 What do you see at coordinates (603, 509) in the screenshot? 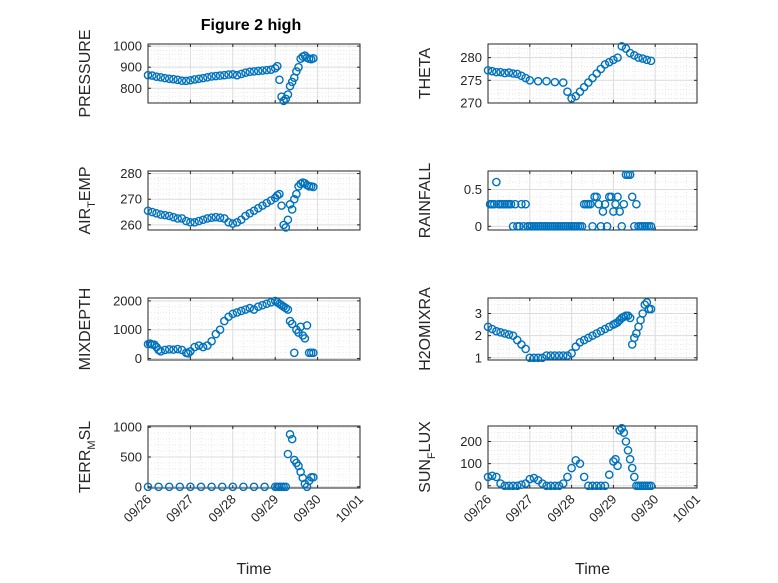
I see `x-tick-label: 09/29` at bounding box center [603, 509].